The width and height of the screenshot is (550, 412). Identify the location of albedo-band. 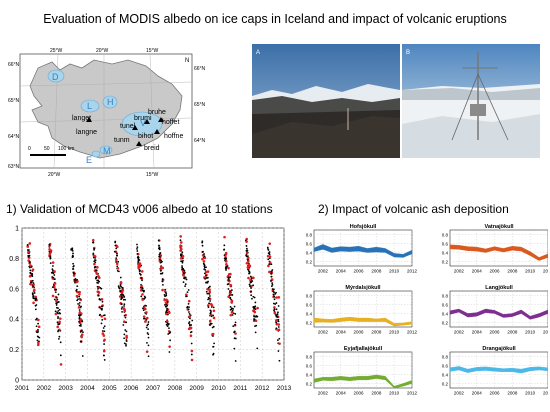
(498, 370).